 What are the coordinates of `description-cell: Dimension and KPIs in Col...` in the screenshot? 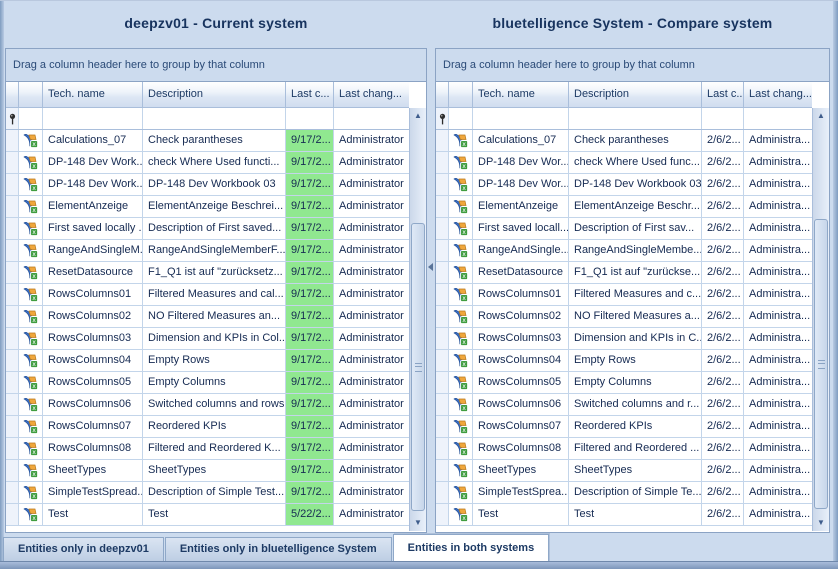 It's located at (214, 339).